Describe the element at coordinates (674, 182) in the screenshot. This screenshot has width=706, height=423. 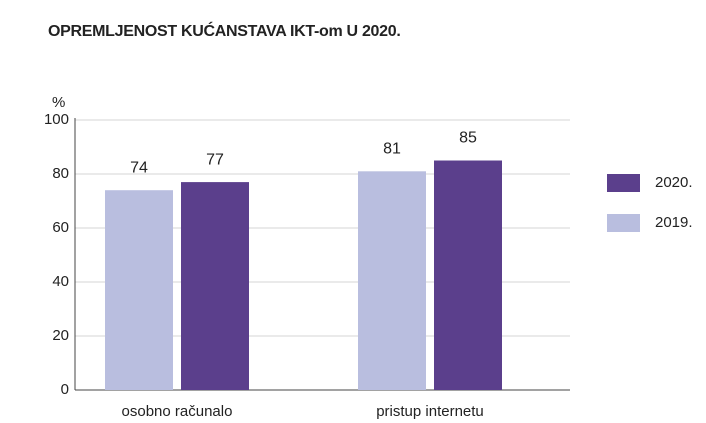
I see `legend-label: 2020.` at that location.